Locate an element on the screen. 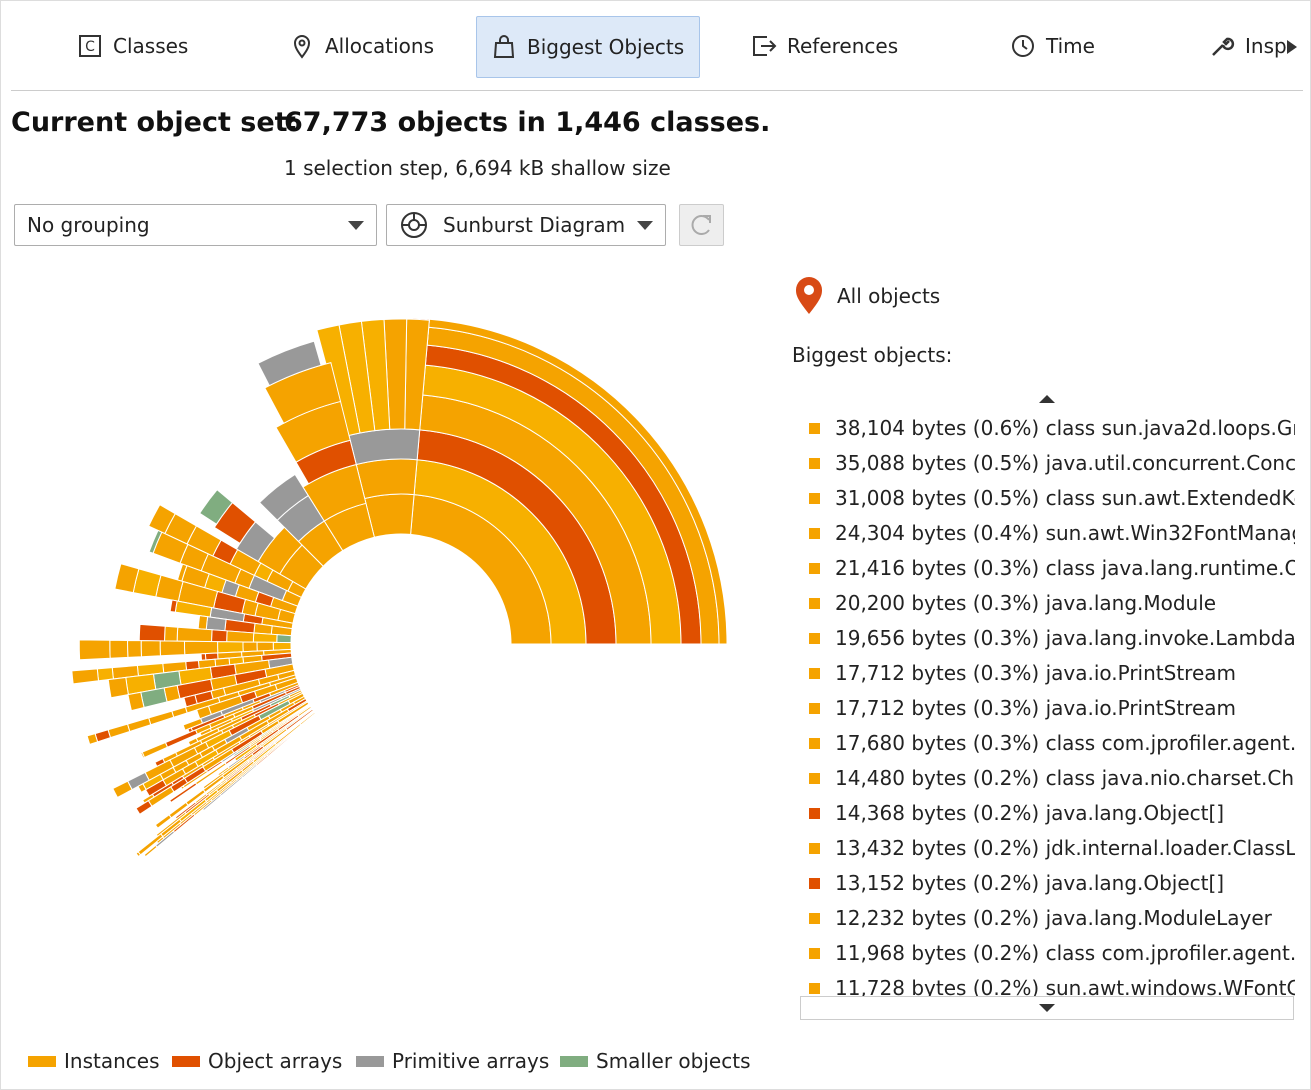 Image resolution: width=1311 pixels, height=1090 pixels. legend-entry: Primitive arrays is located at coordinates (452, 1061).